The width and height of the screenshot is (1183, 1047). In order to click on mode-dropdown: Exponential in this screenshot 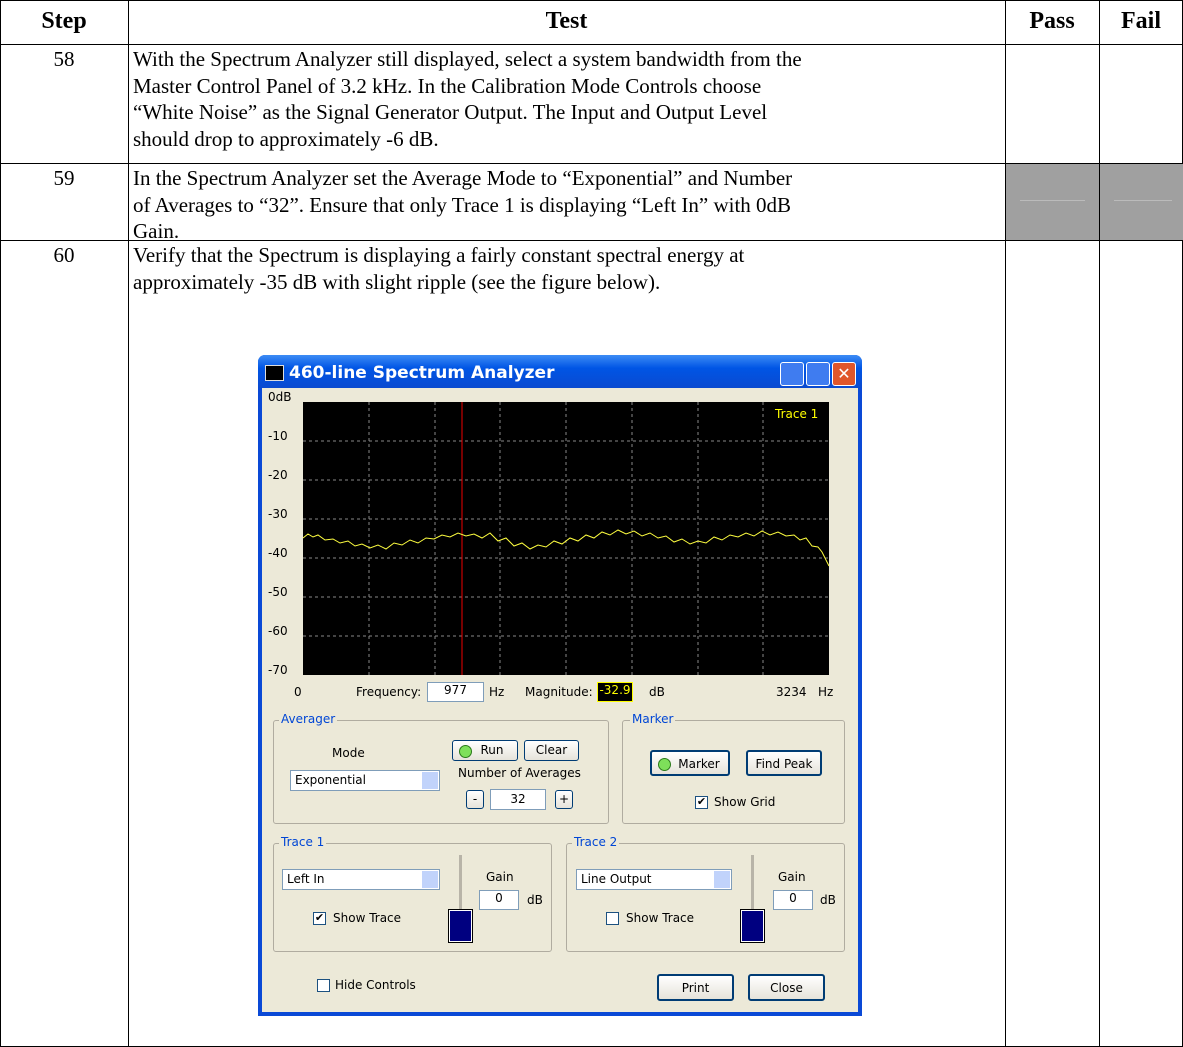, I will do `click(365, 780)`.